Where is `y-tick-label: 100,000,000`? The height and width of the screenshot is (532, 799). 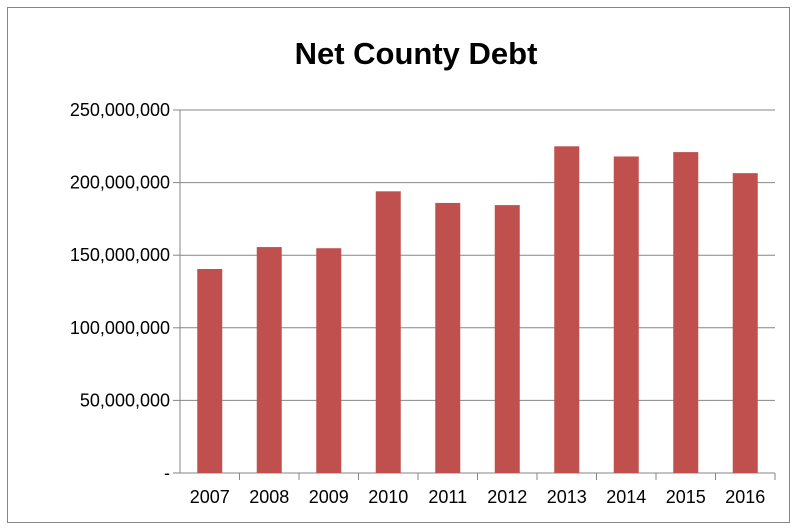
y-tick-label: 100,000,000 is located at coordinates (120, 328).